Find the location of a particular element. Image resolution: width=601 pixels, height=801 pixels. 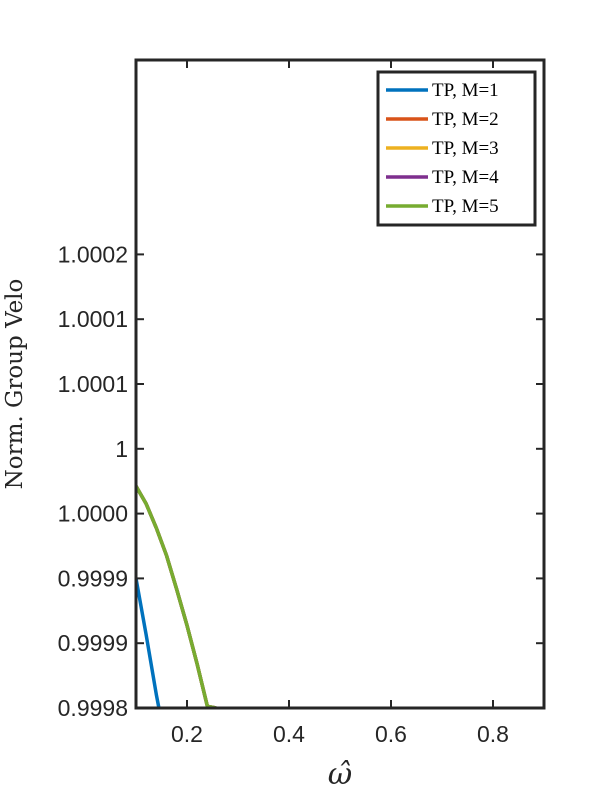

series-layer is located at coordinates (176, 596).